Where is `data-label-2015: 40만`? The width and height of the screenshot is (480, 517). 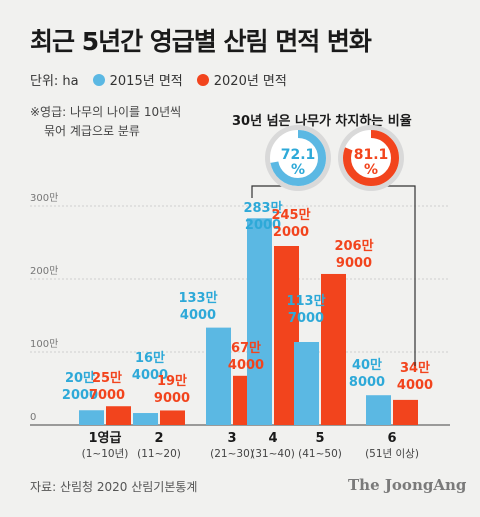
data-label-2015: 40만 is located at coordinates (367, 365).